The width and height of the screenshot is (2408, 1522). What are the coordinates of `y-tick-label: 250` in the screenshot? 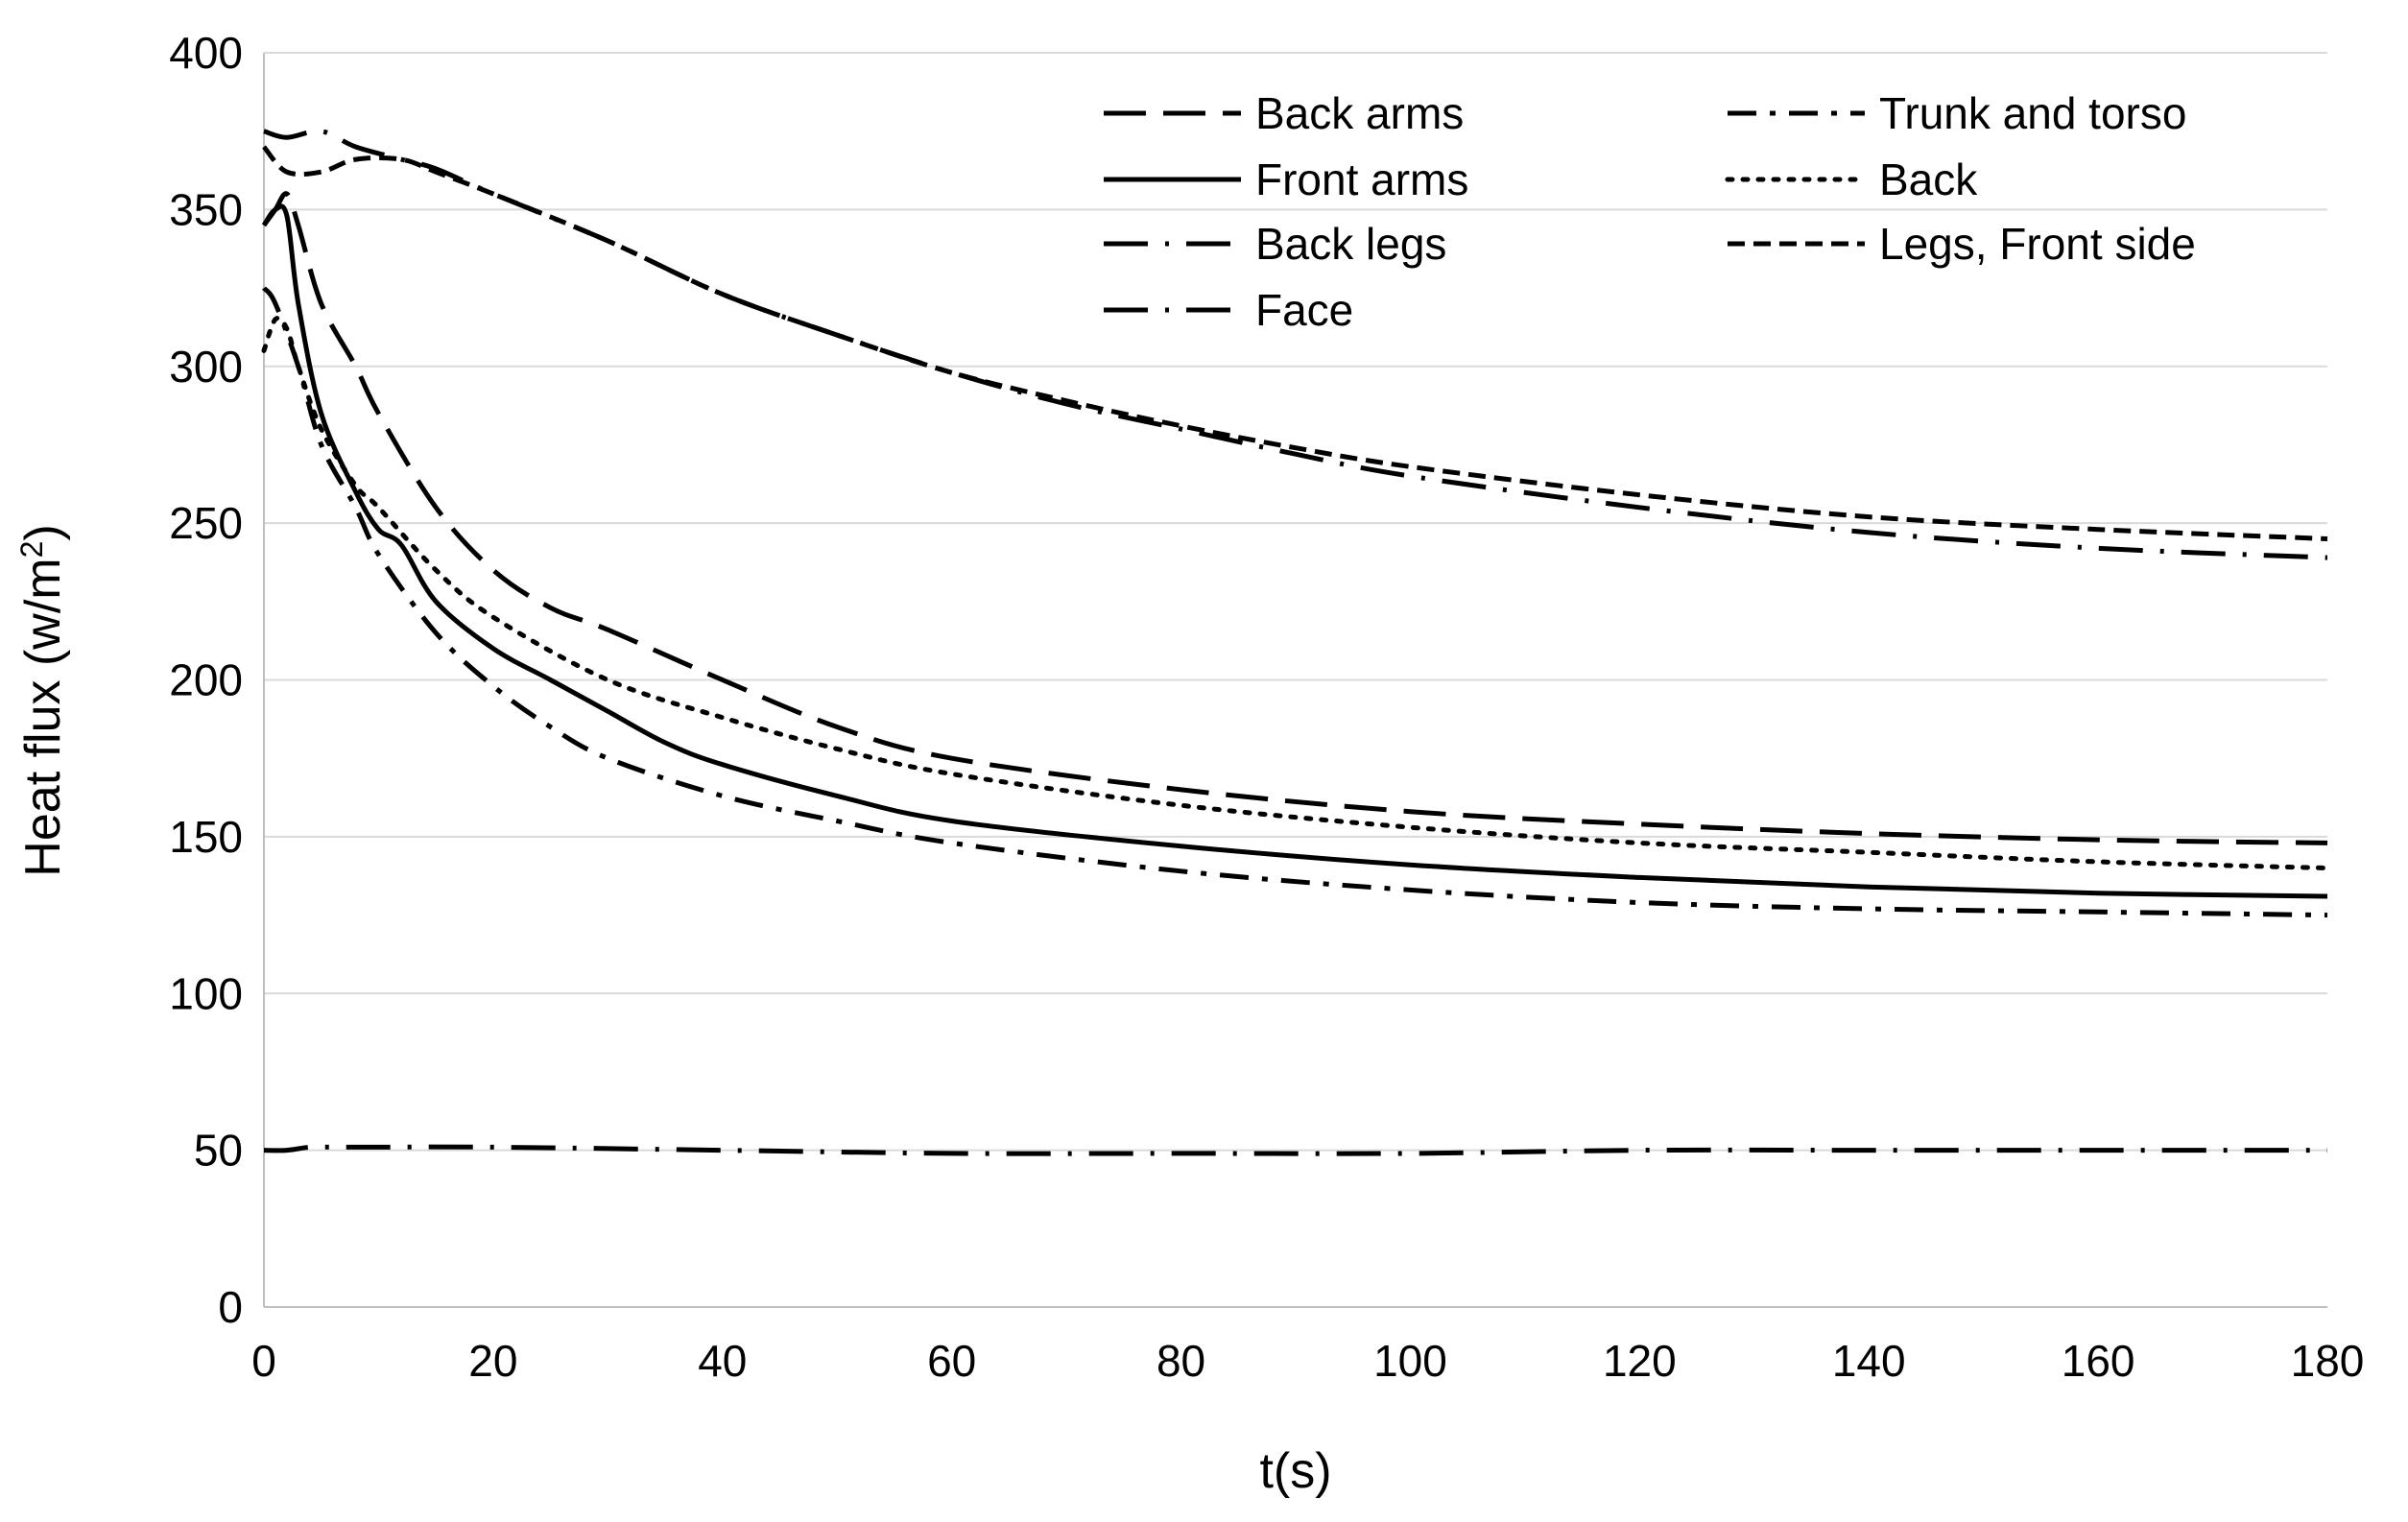 It's located at (206, 523).